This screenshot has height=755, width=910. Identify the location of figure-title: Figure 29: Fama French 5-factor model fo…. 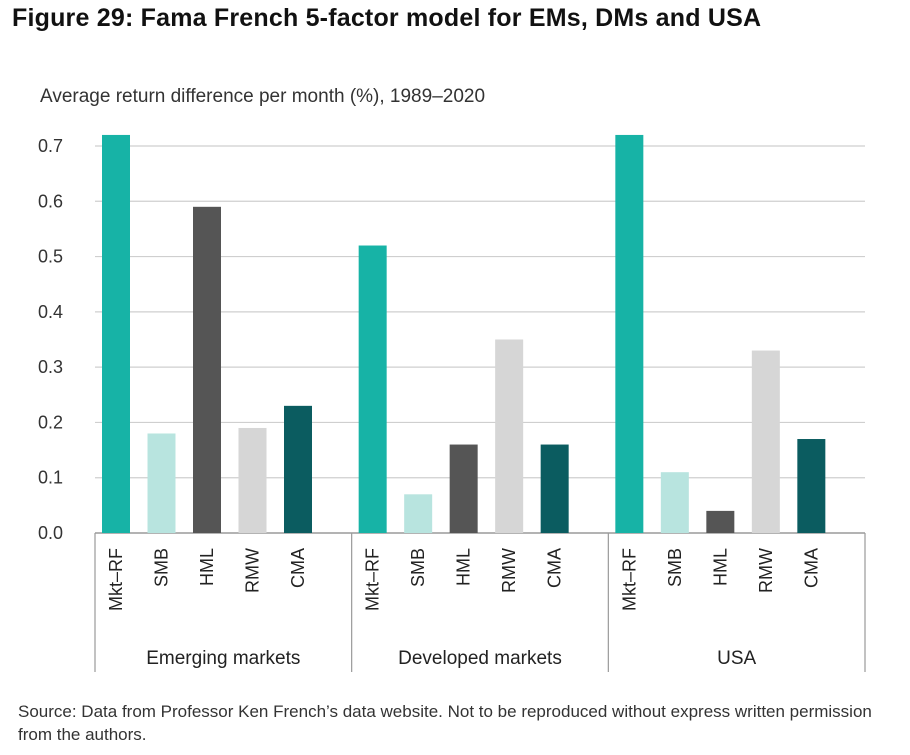
(387, 18).